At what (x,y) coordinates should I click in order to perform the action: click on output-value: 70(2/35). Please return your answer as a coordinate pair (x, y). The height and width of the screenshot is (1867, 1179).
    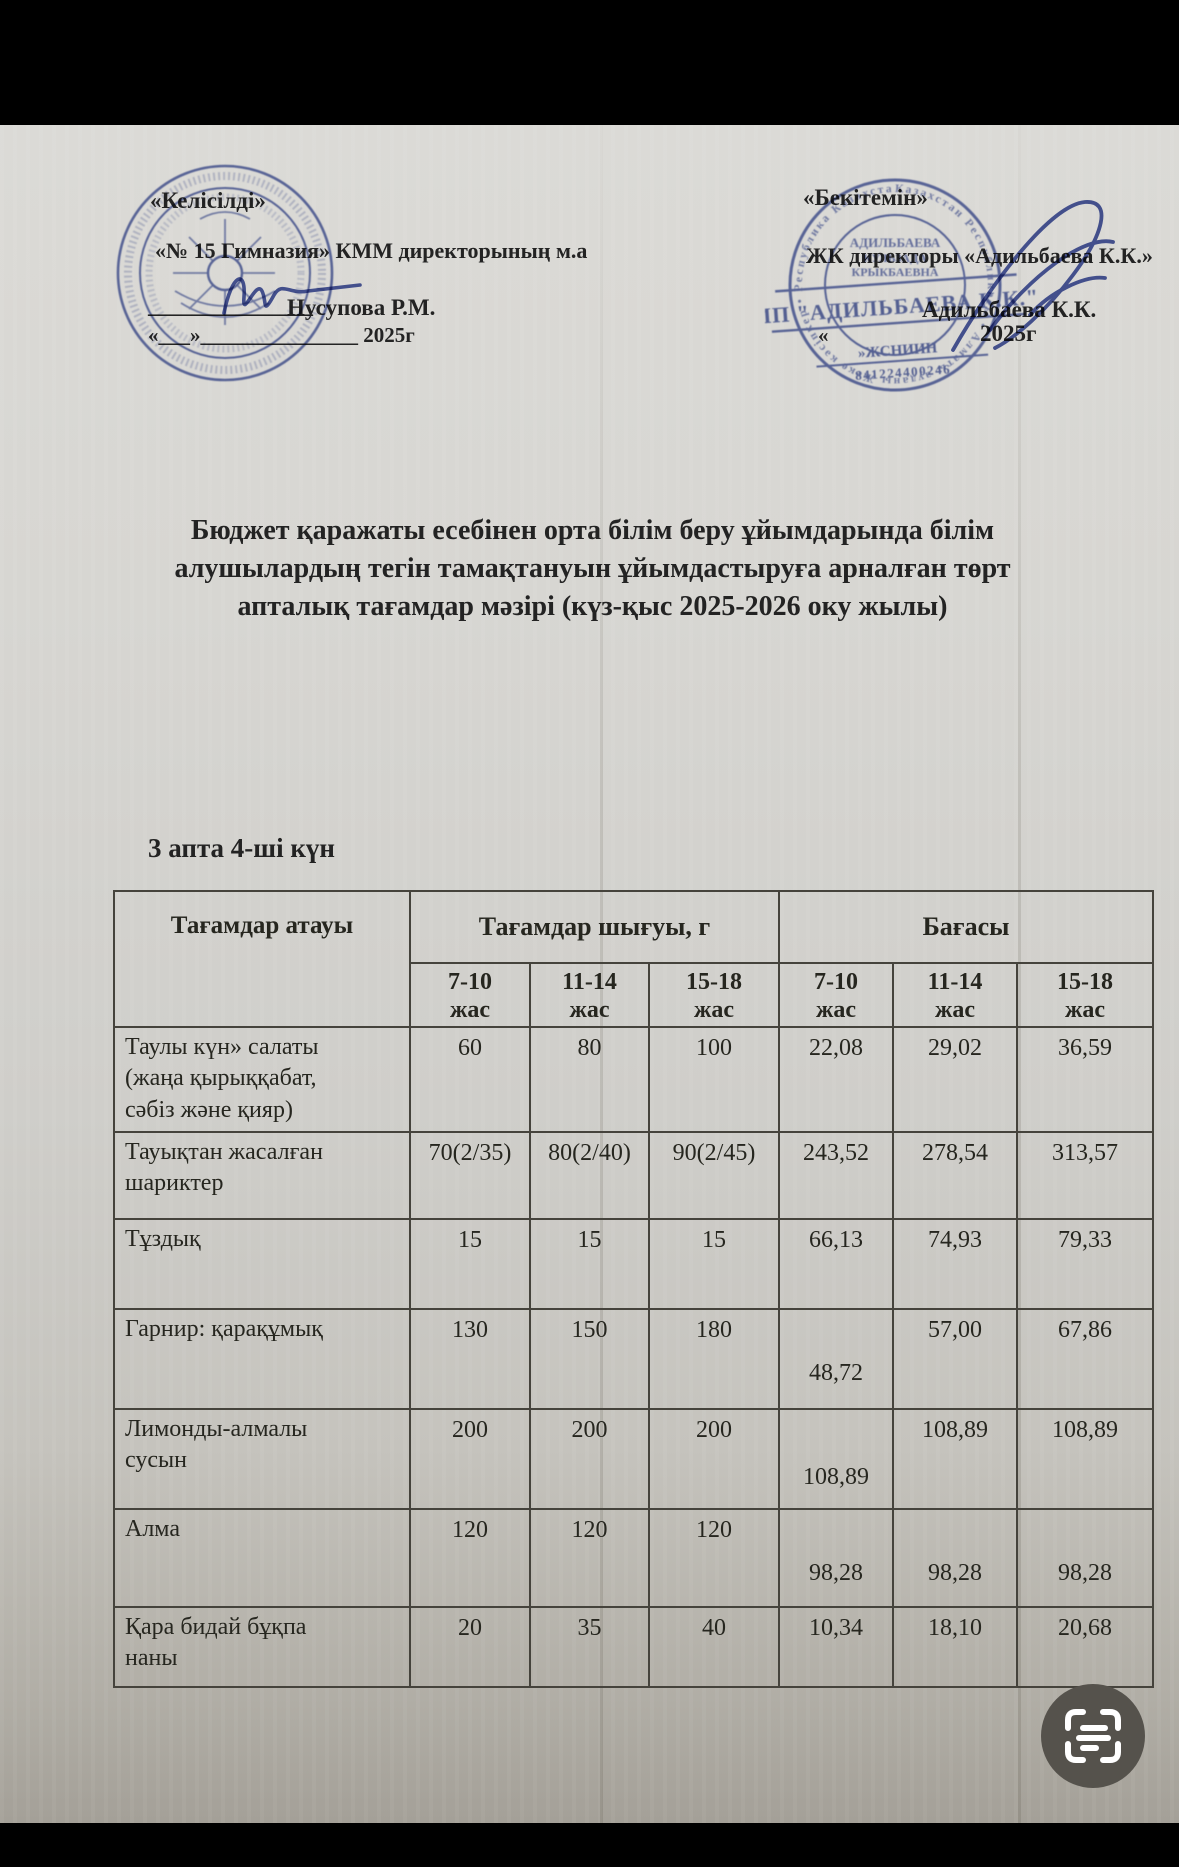
    Looking at the image, I should click on (470, 1175).